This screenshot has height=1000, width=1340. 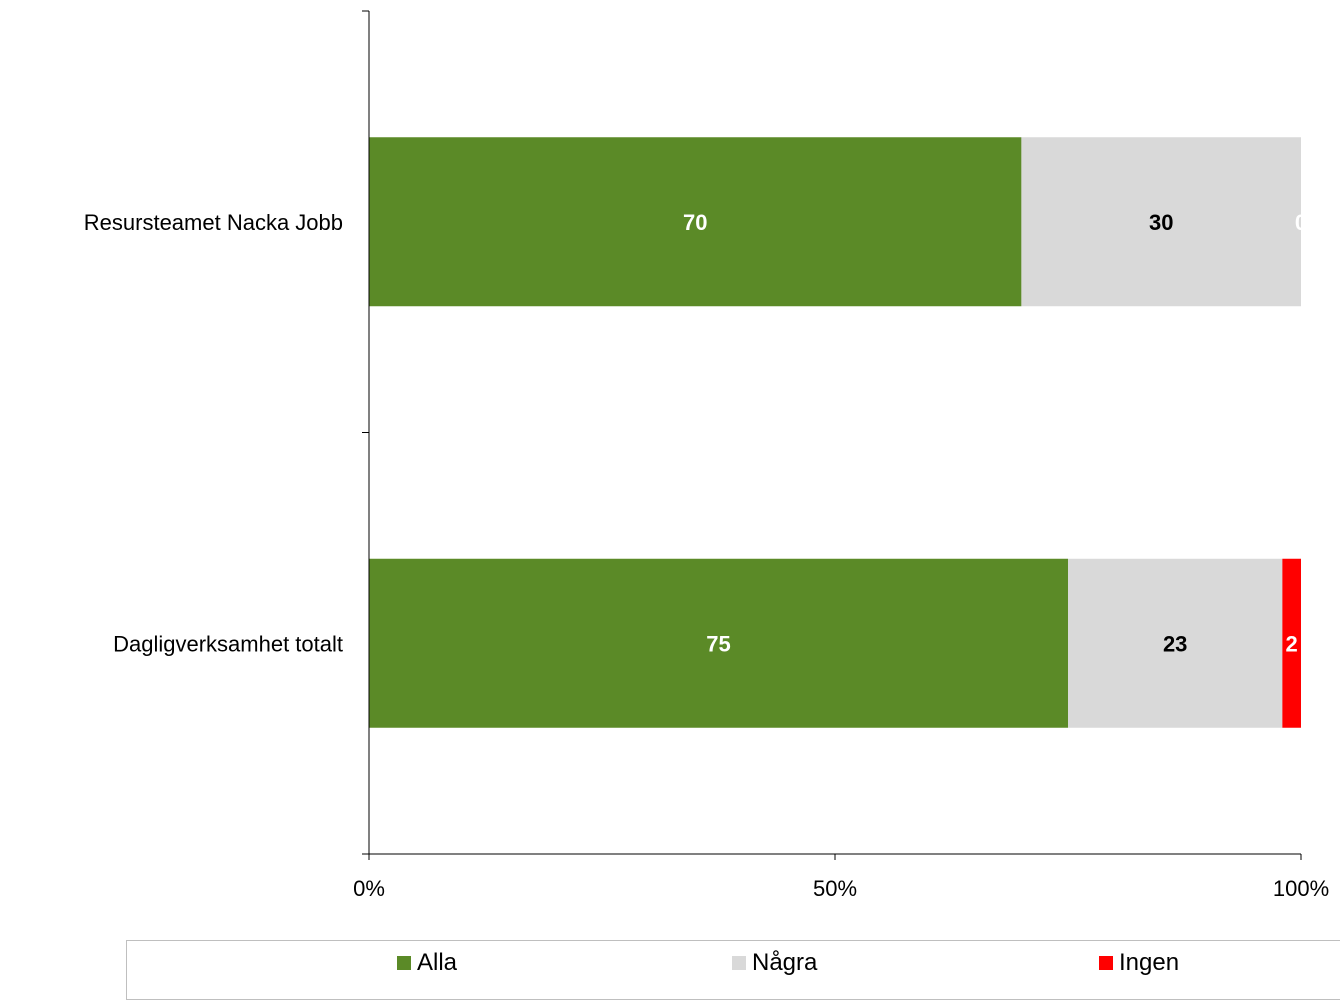 What do you see at coordinates (739, 963) in the screenshot?
I see `legend-swatch-nagra` at bounding box center [739, 963].